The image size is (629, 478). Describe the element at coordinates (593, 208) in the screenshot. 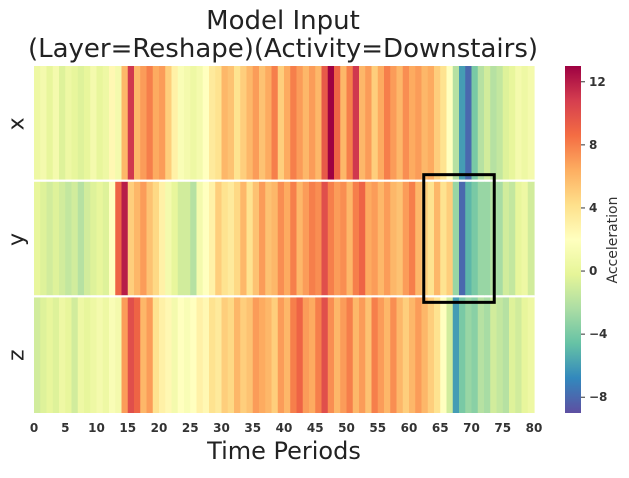

I see `colorbar-tick-label: 4` at that location.